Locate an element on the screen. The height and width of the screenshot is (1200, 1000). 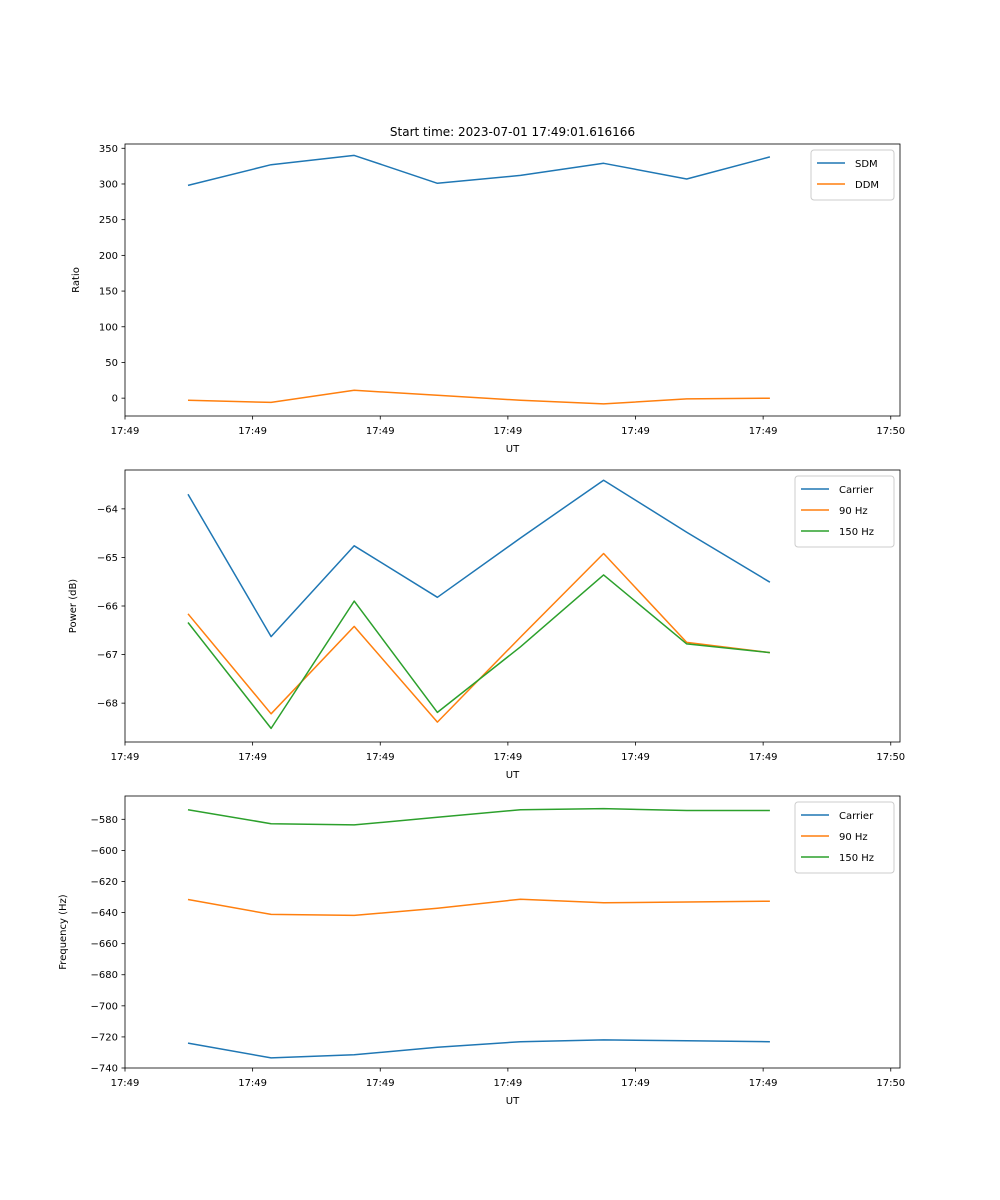
y-tick-label: −68 is located at coordinates (107, 704).